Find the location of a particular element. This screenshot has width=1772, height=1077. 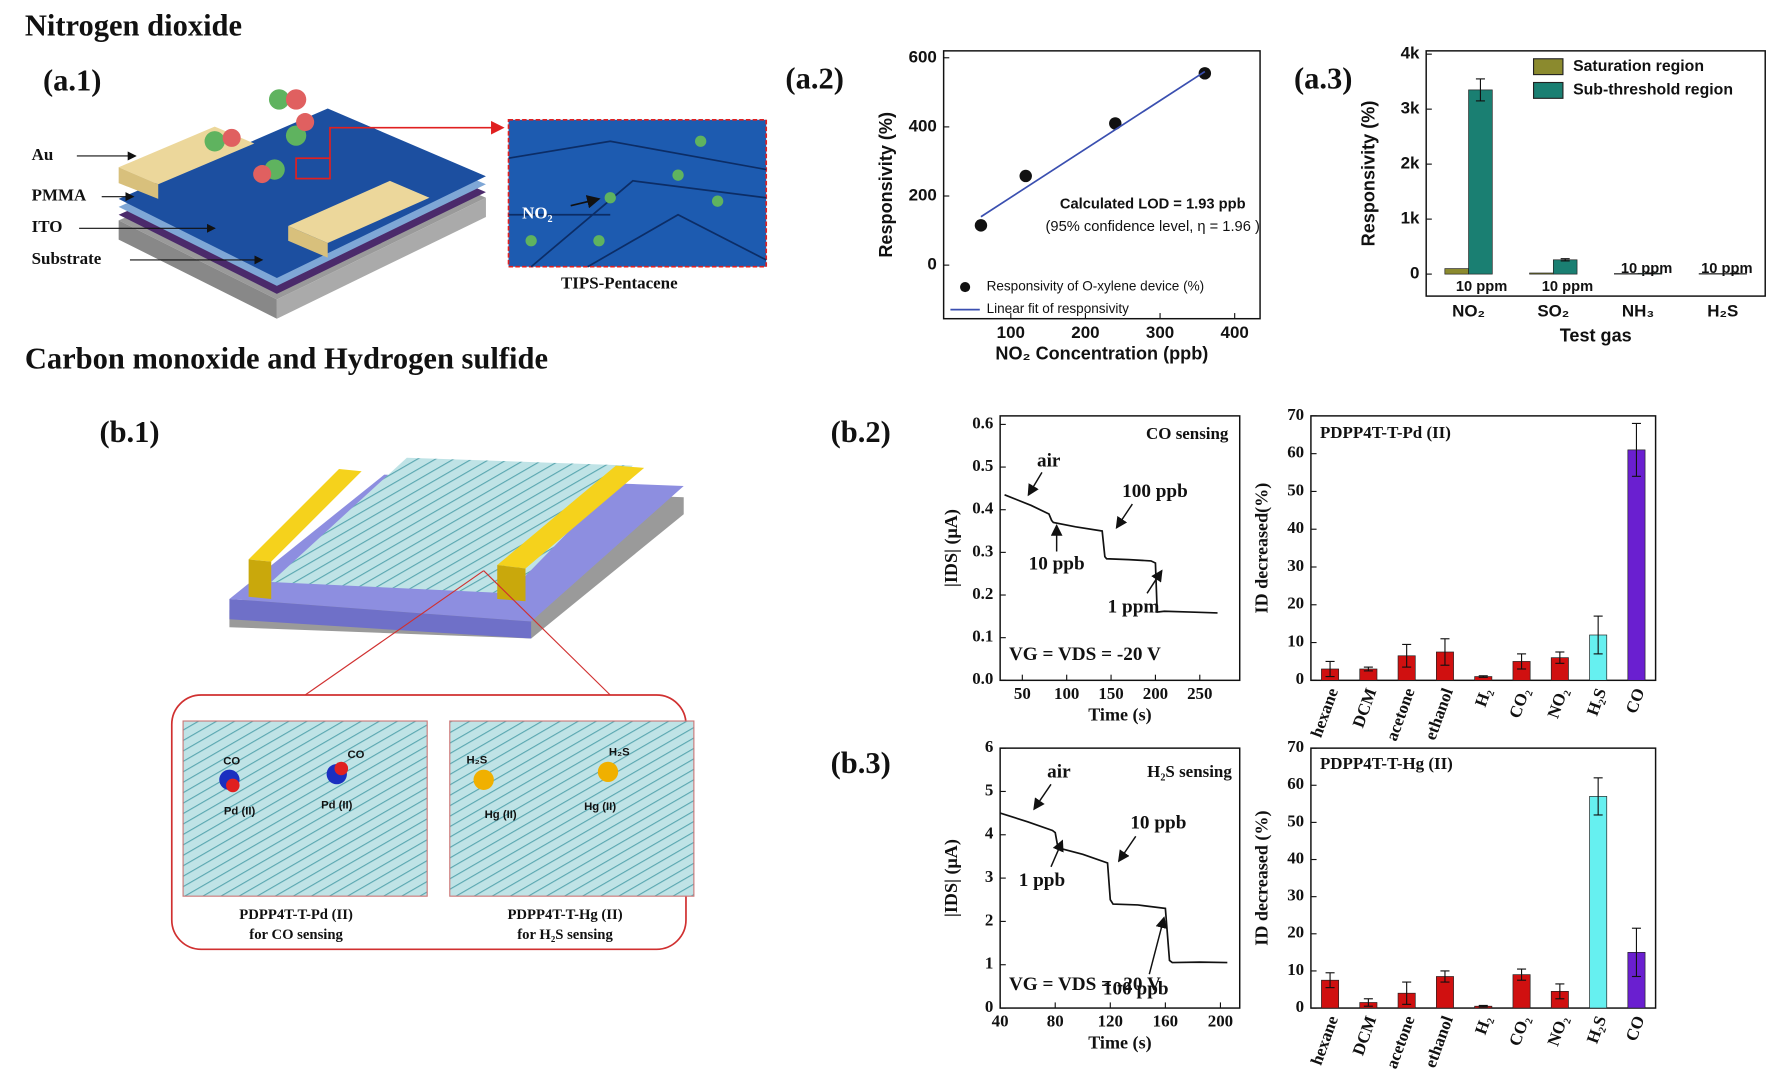

x-tick-label: CO₂ is located at coordinates (1519, 703).